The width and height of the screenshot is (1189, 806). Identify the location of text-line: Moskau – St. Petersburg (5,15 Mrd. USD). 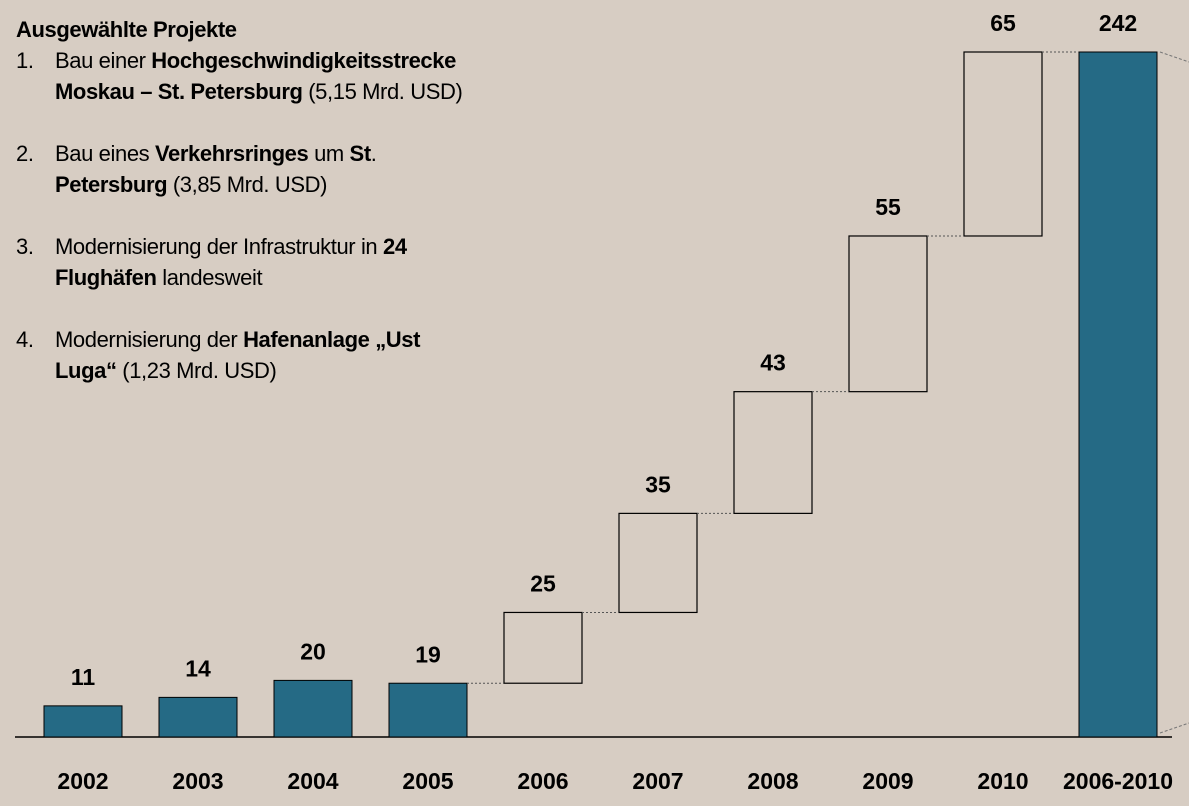
(259, 91).